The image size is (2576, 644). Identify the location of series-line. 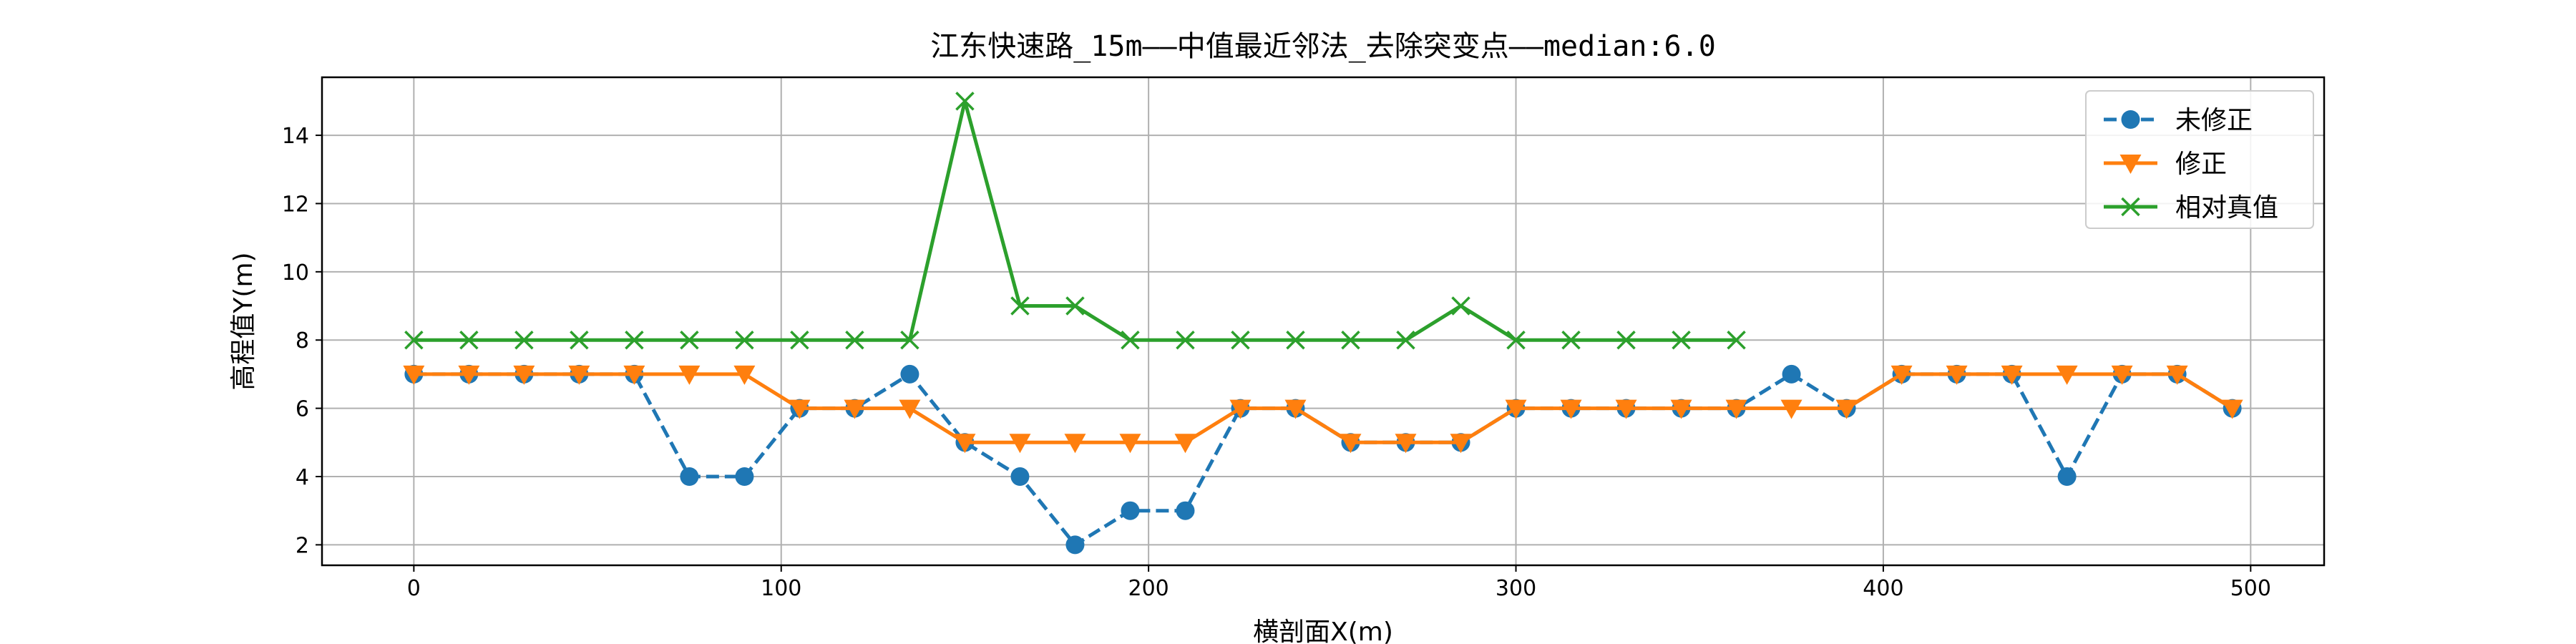
(1323, 408).